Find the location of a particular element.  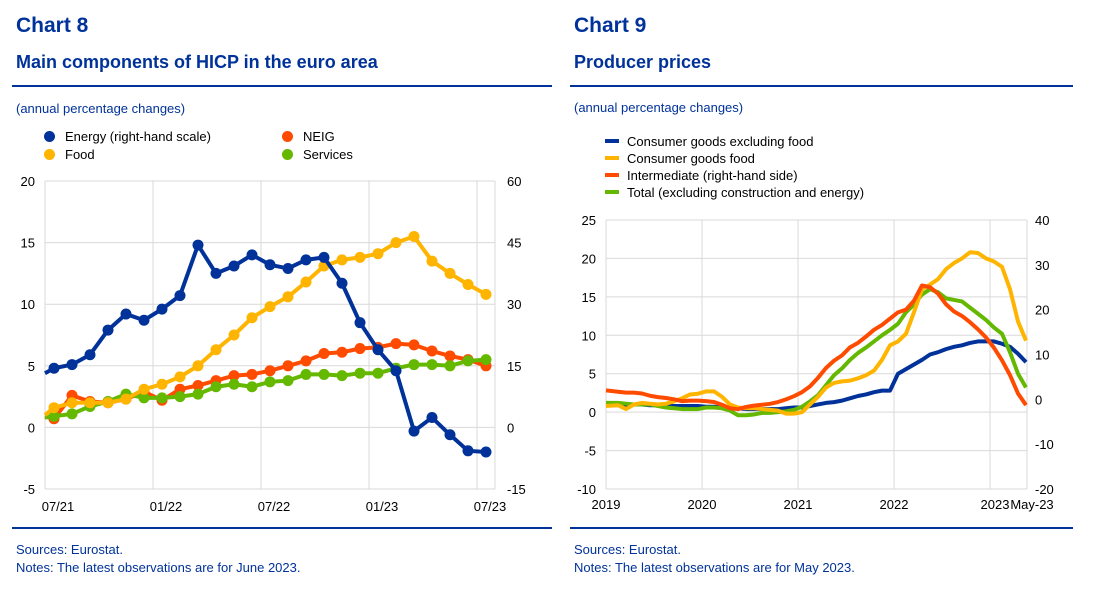

legend-item-intermediate: Intermediate (right-hand side) is located at coordinates (701, 175).